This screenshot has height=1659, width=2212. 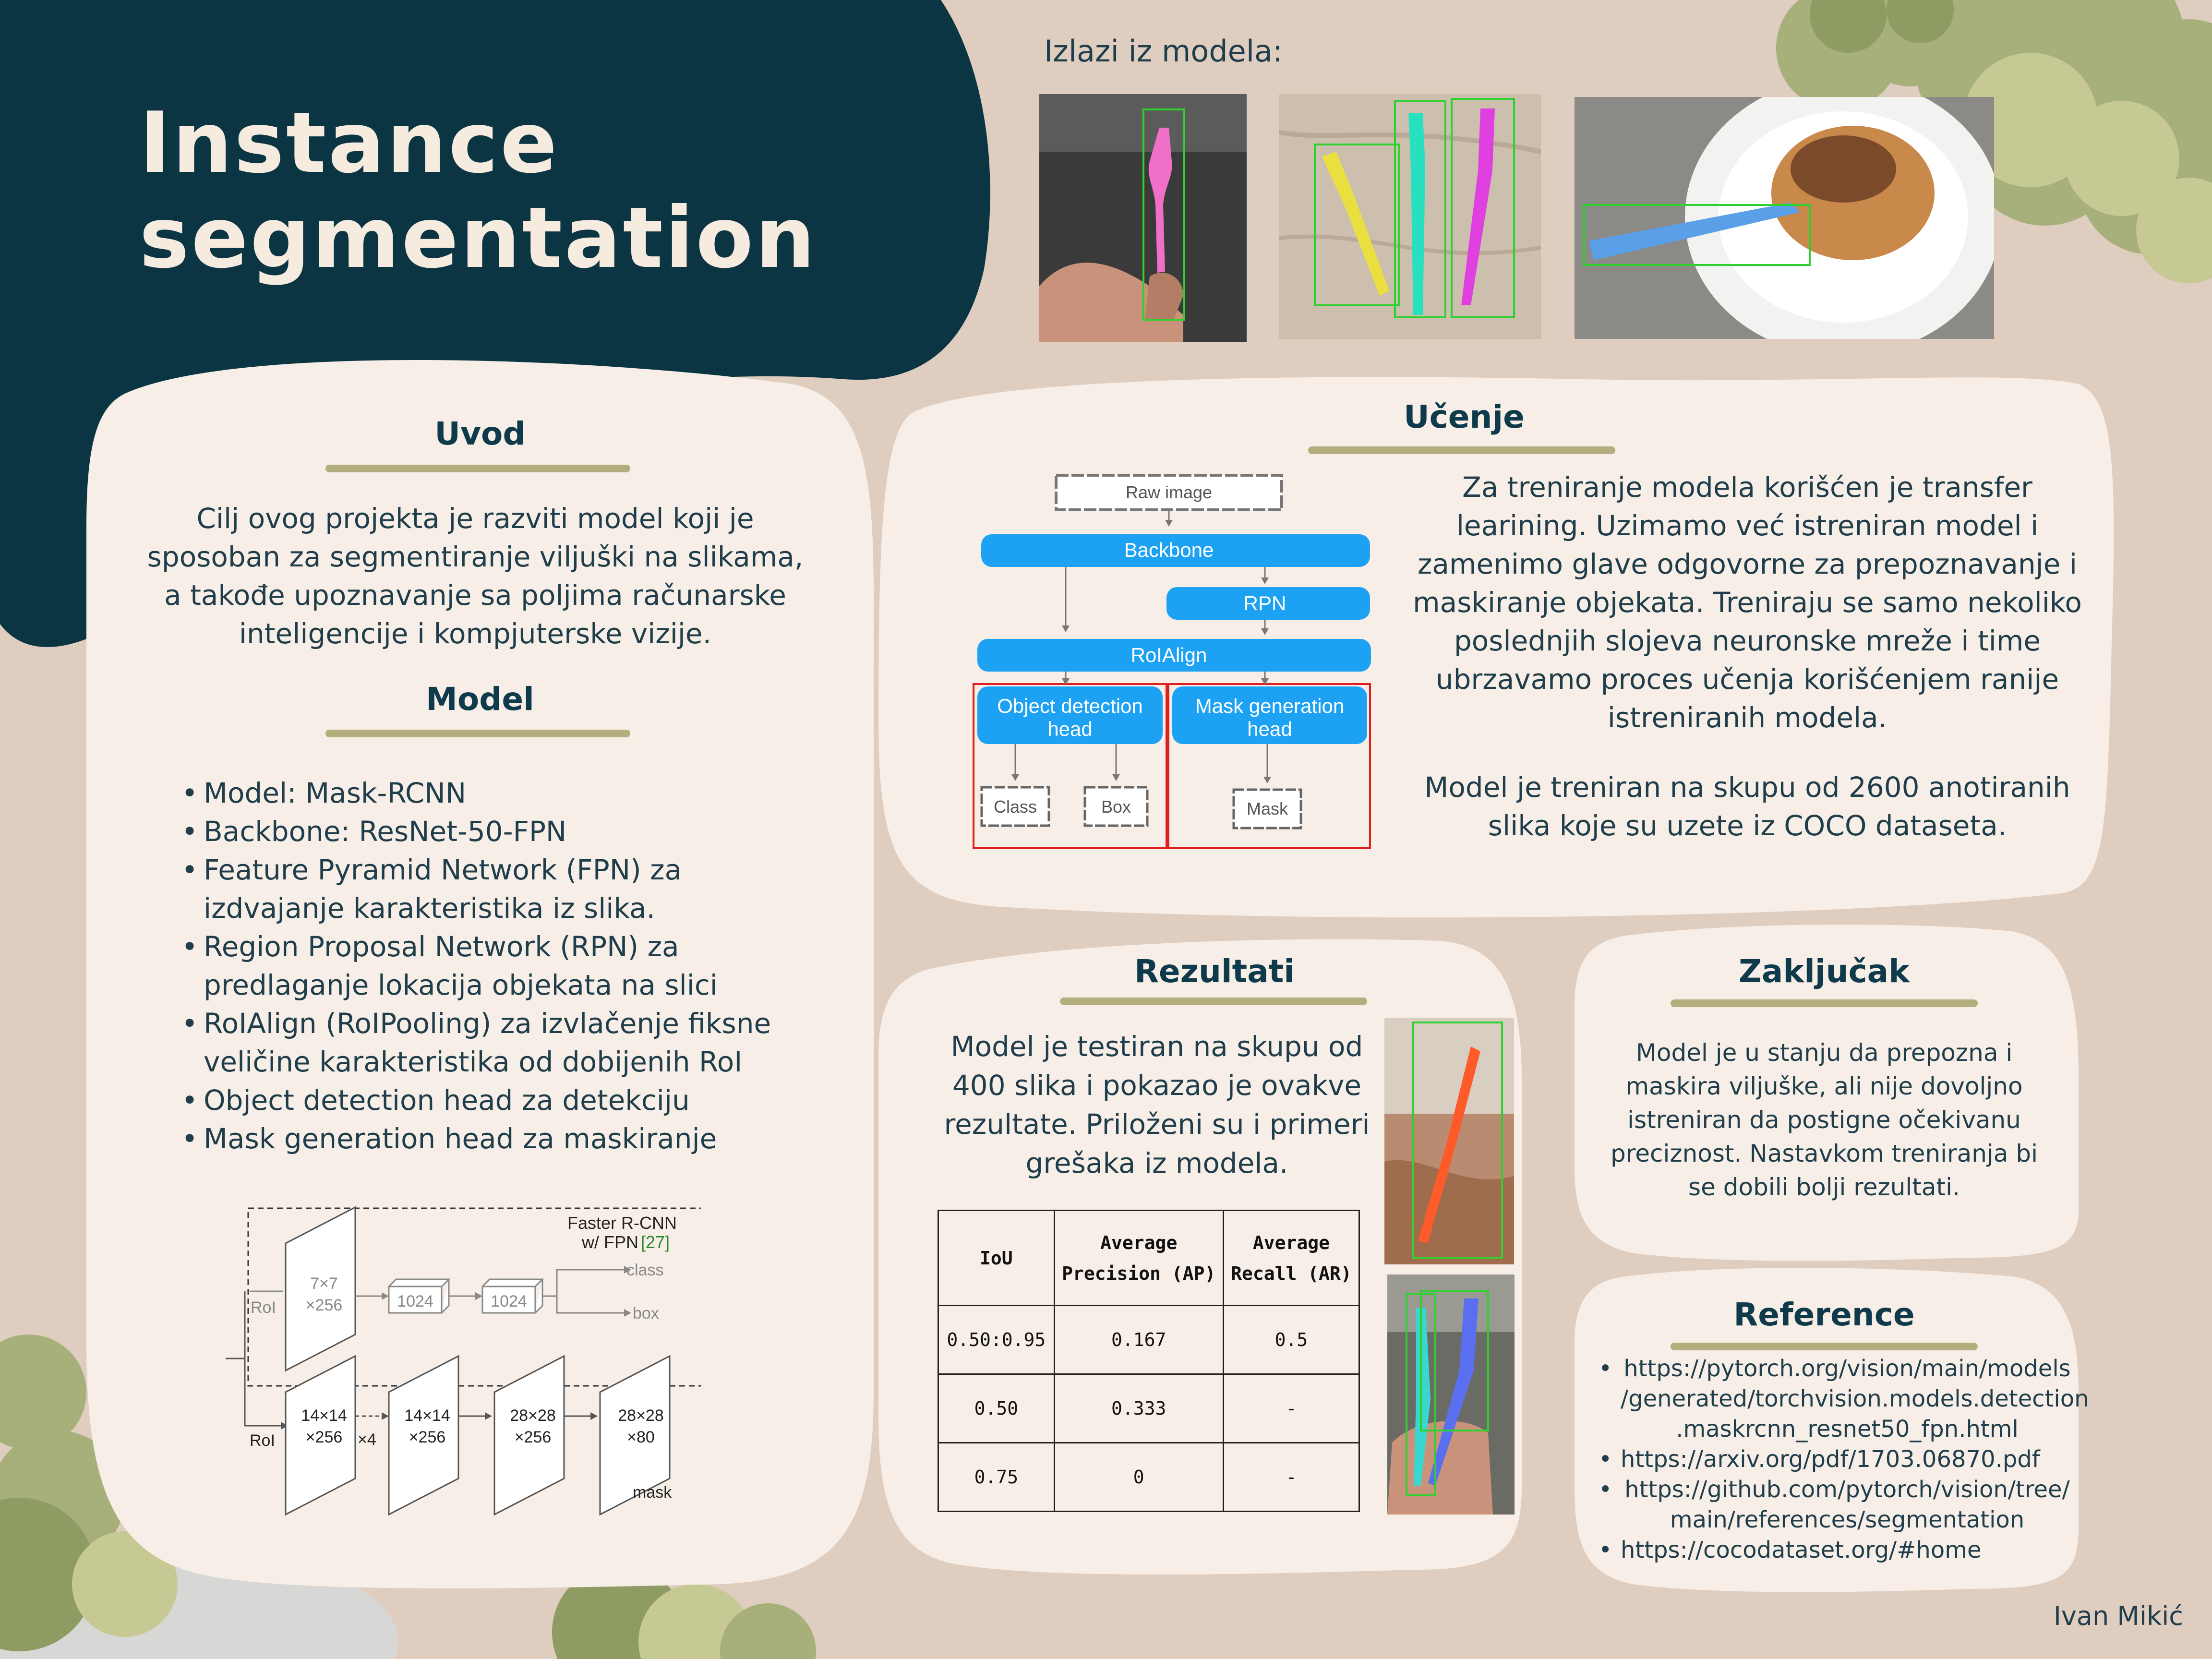 I want to click on model-underline, so click(x=477, y=734).